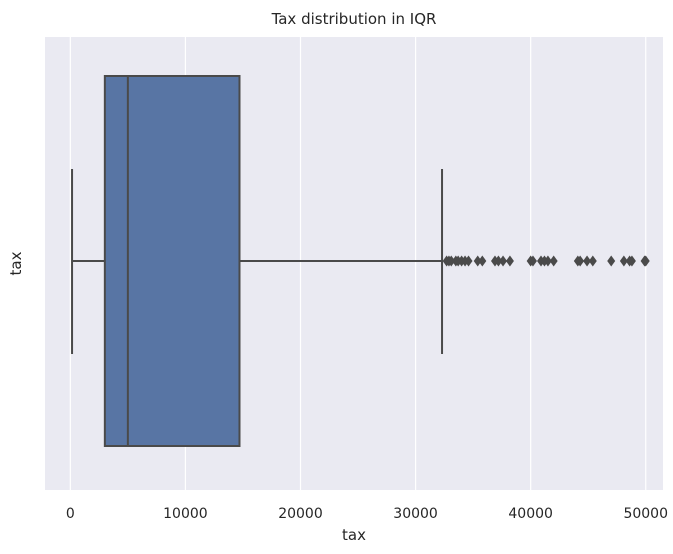 The height and width of the screenshot is (554, 673). What do you see at coordinates (16, 263) in the screenshot?
I see `y-axis-label: tax` at bounding box center [16, 263].